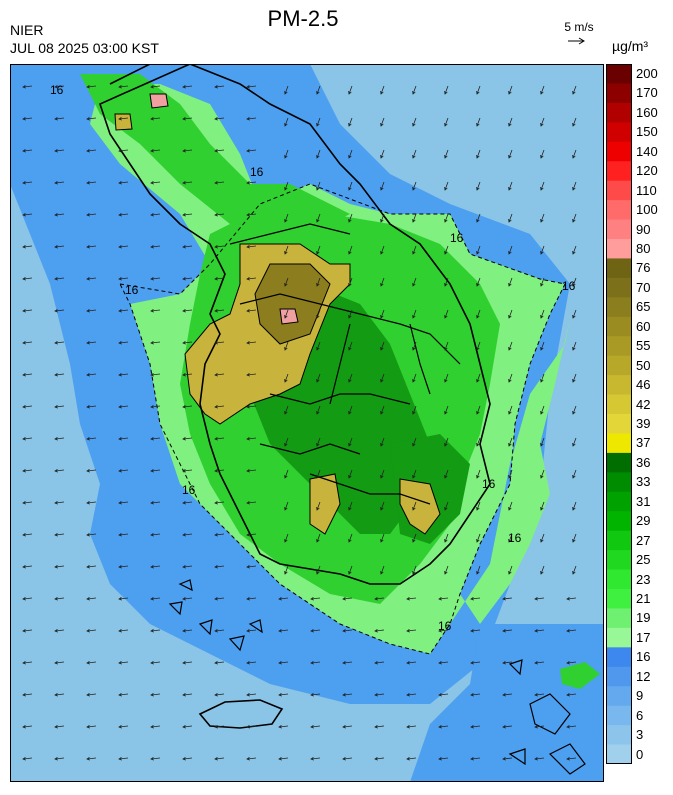 The image size is (673, 795). What do you see at coordinates (643, 560) in the screenshot?
I see `colorbar-tick-label: 25` at bounding box center [643, 560].